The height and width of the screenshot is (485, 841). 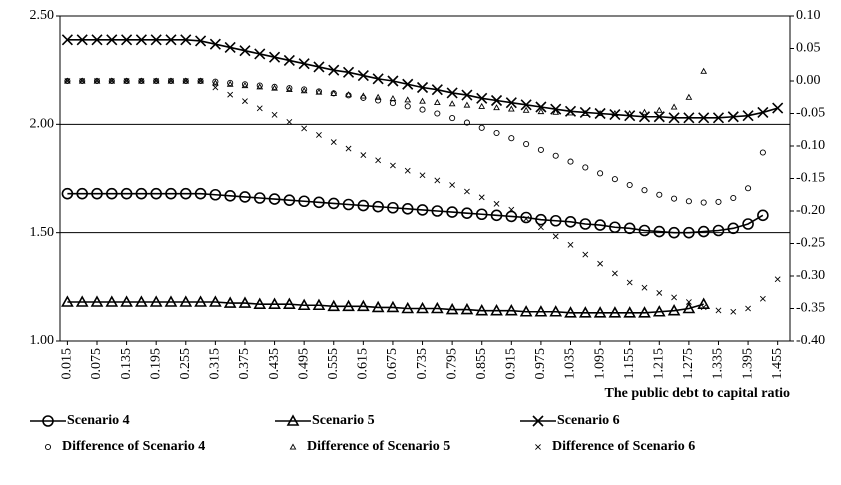 What do you see at coordinates (96, 364) in the screenshot?
I see `x-tick-label: 0.075` at bounding box center [96, 364].